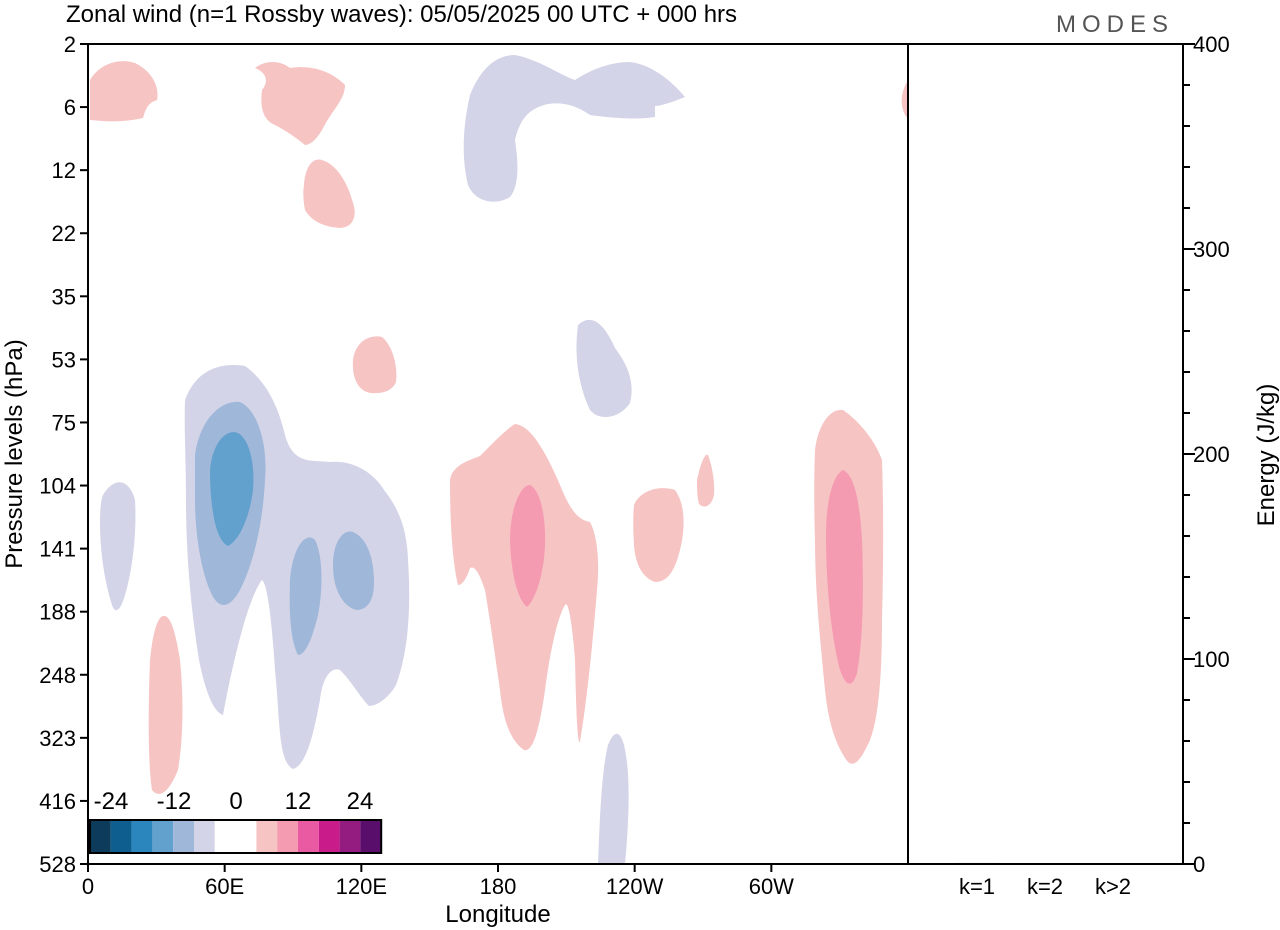 The height and width of the screenshot is (930, 1280). I want to click on colorbar-tick-label: 0, so click(235, 801).